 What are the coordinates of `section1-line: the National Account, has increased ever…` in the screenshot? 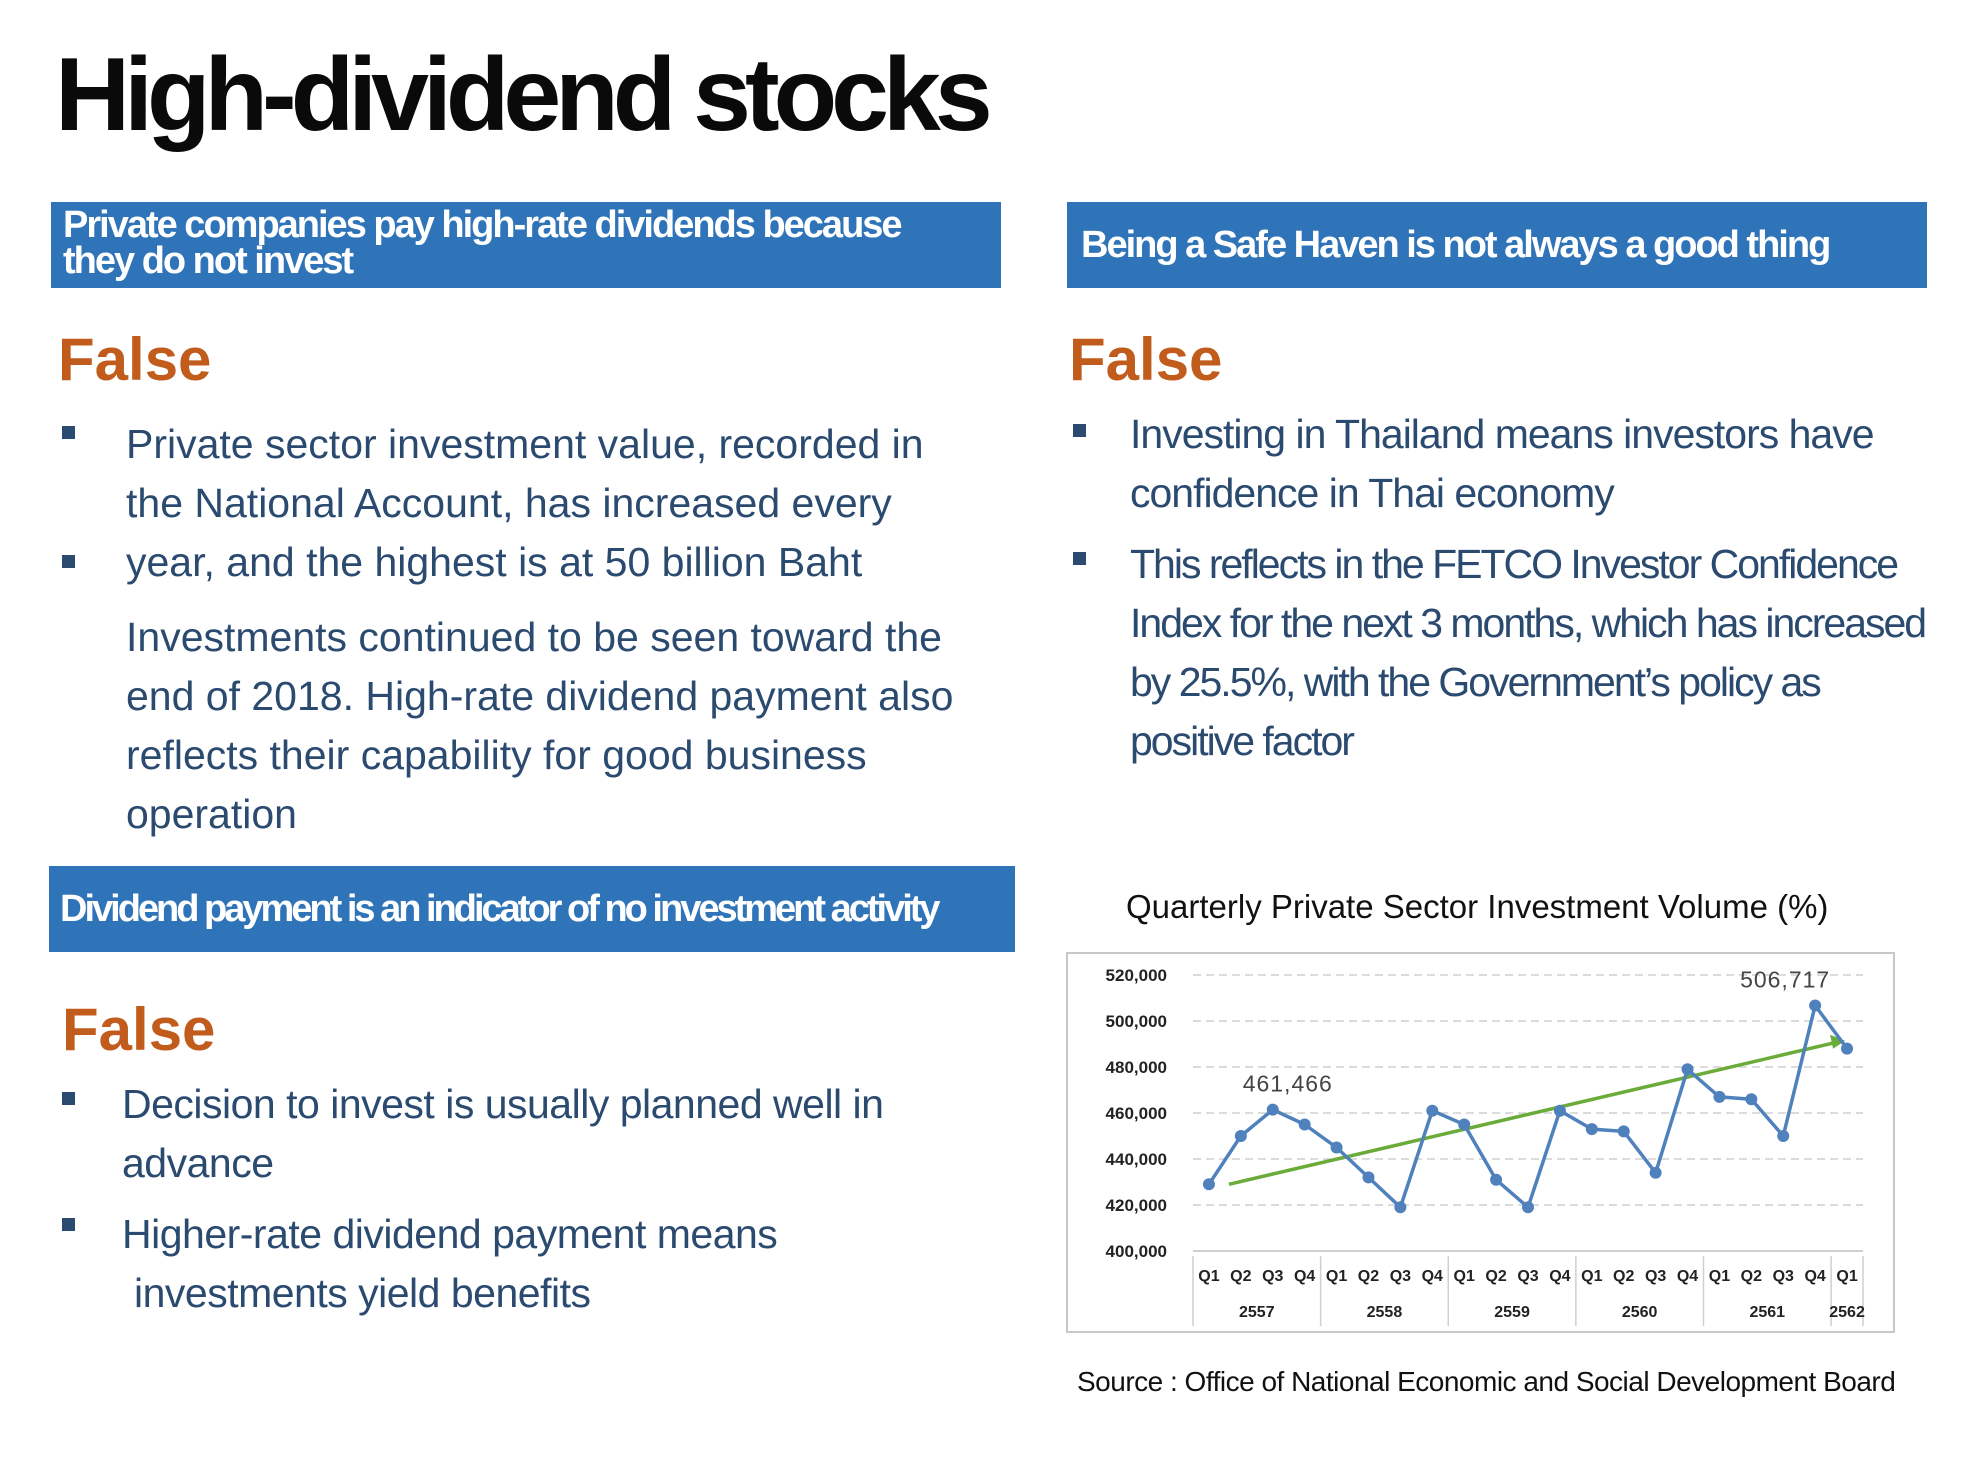 It's located at (509, 503).